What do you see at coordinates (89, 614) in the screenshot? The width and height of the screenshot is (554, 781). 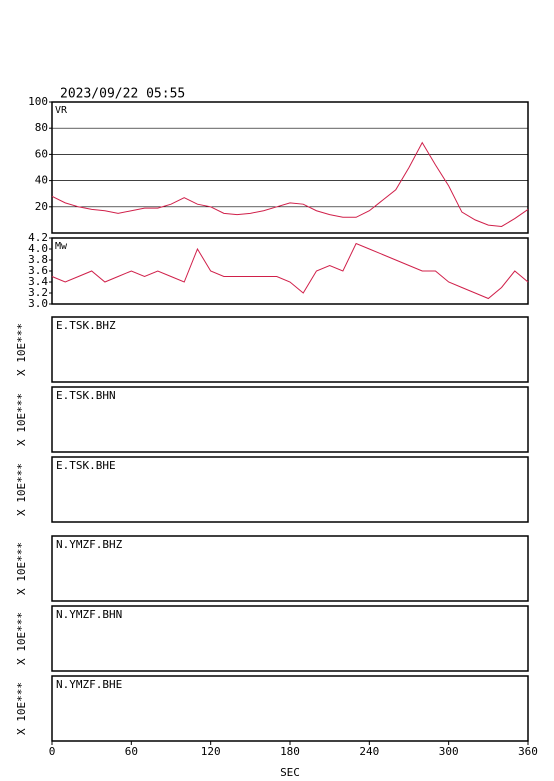 I see `trace-title: N.YMZF.BHN` at bounding box center [89, 614].